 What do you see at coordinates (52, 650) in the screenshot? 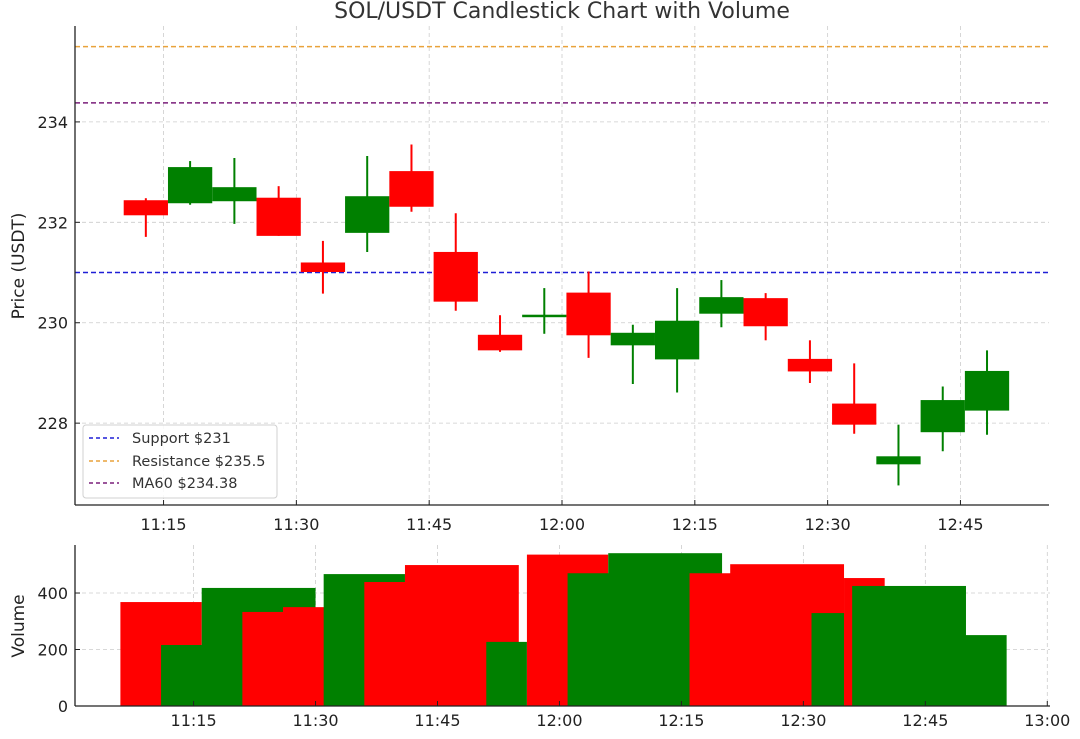
I see `y-tick-label: 200` at bounding box center [52, 650].